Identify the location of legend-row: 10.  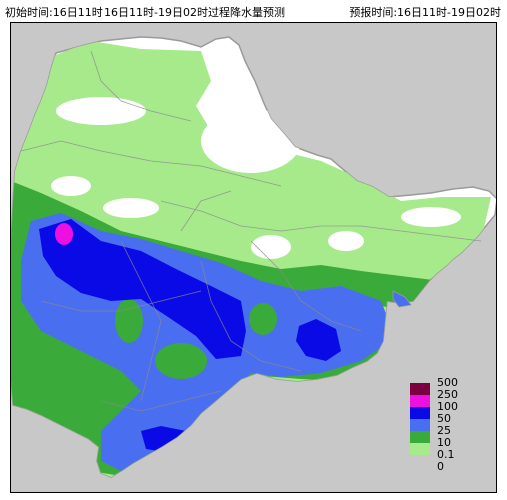
(440, 446).